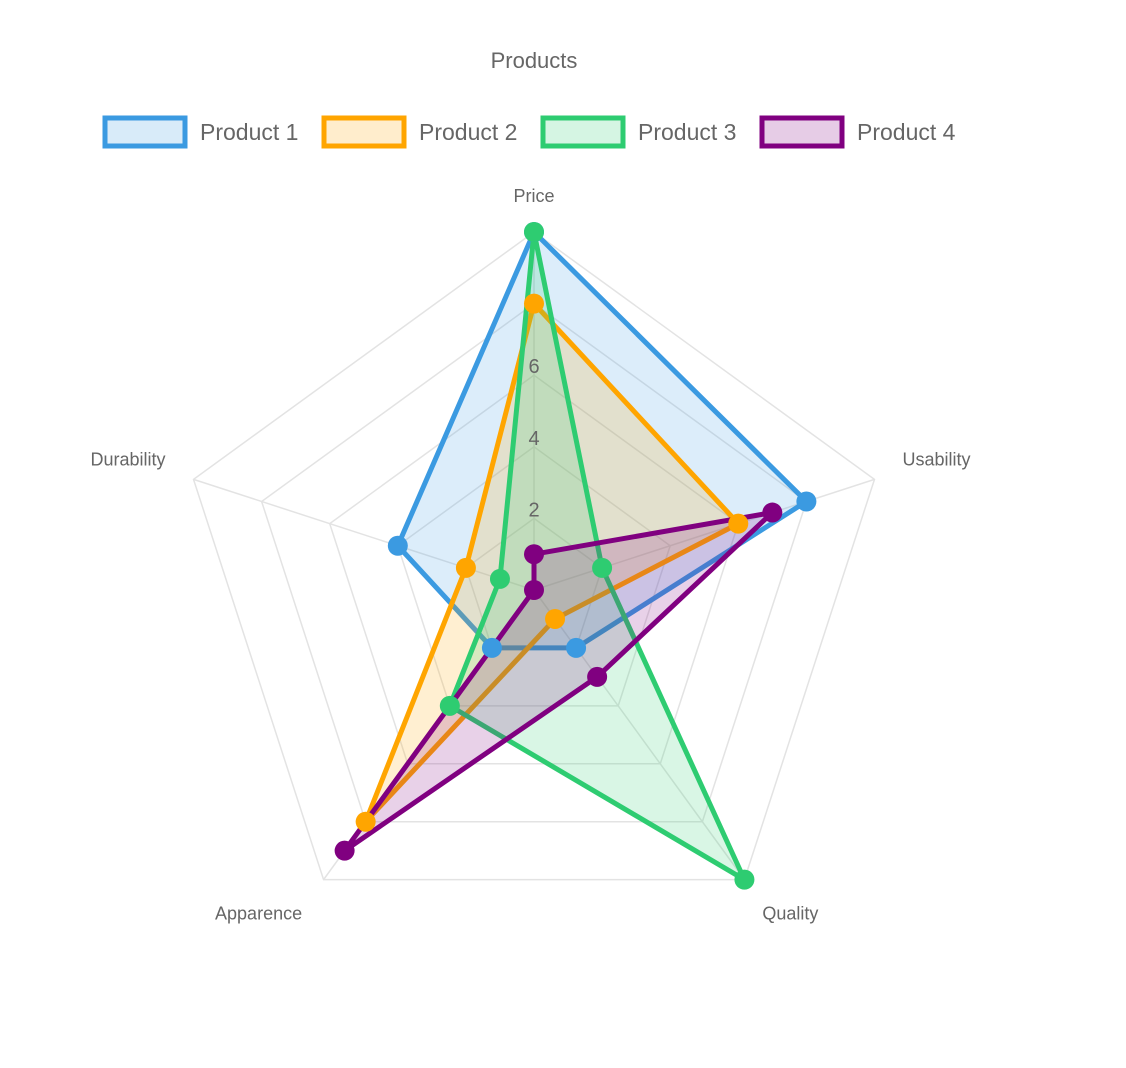 This screenshot has height=1068, width=1126. Describe the element at coordinates (687, 132) in the screenshot. I see `legend-label: Product 3` at that location.